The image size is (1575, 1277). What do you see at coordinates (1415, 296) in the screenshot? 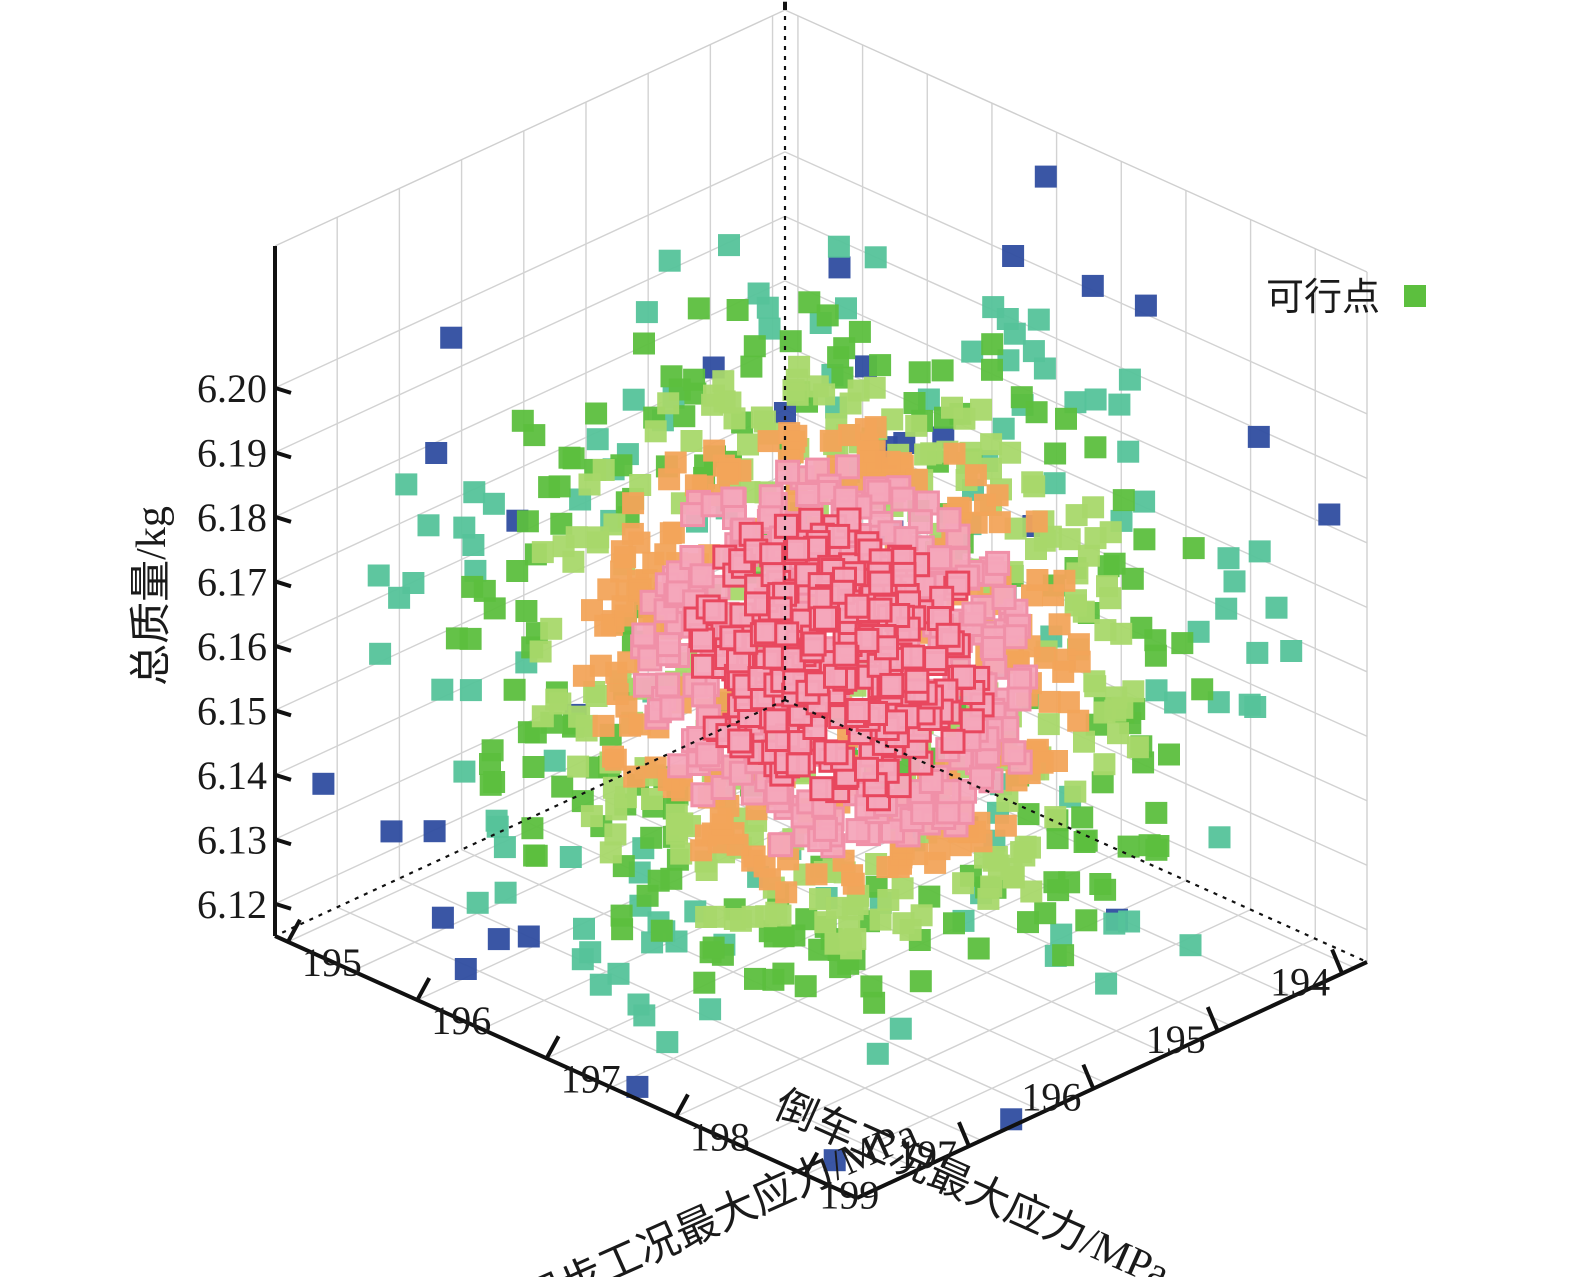
I see `legend-marker` at bounding box center [1415, 296].